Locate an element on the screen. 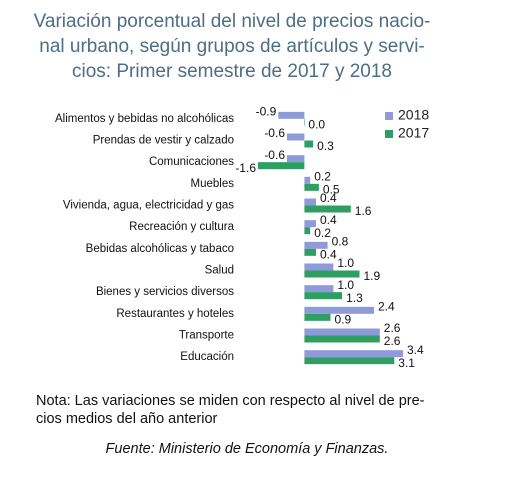 This screenshot has height=494, width=514. value-label: 0.9 is located at coordinates (343, 320).